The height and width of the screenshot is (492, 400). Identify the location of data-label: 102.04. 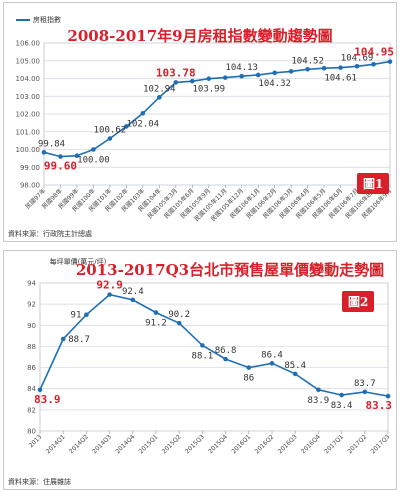
(143, 124).